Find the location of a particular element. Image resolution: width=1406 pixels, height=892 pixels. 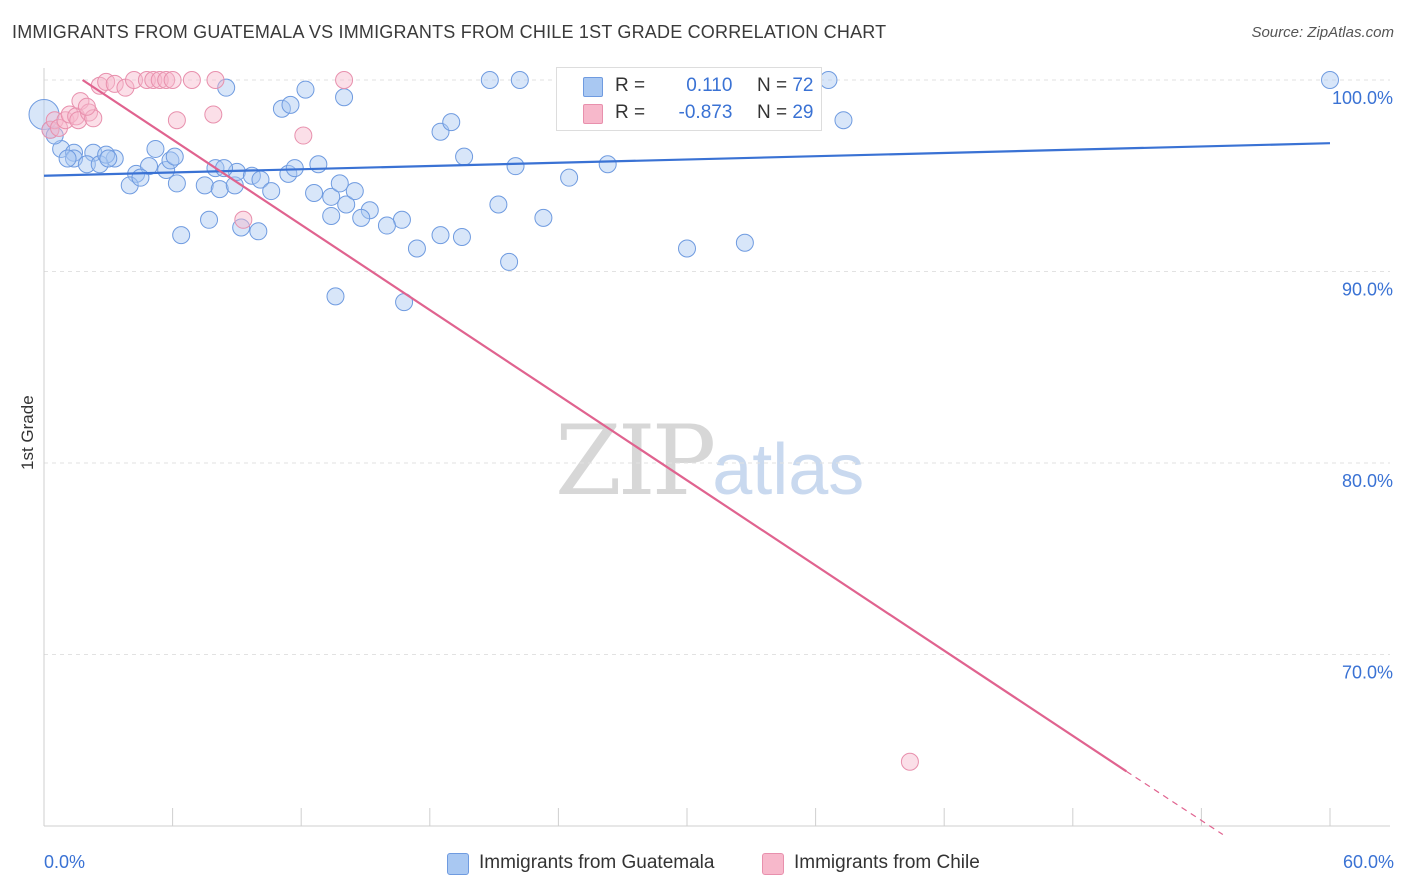

legend-swatch-chile is located at coordinates (593, 114).